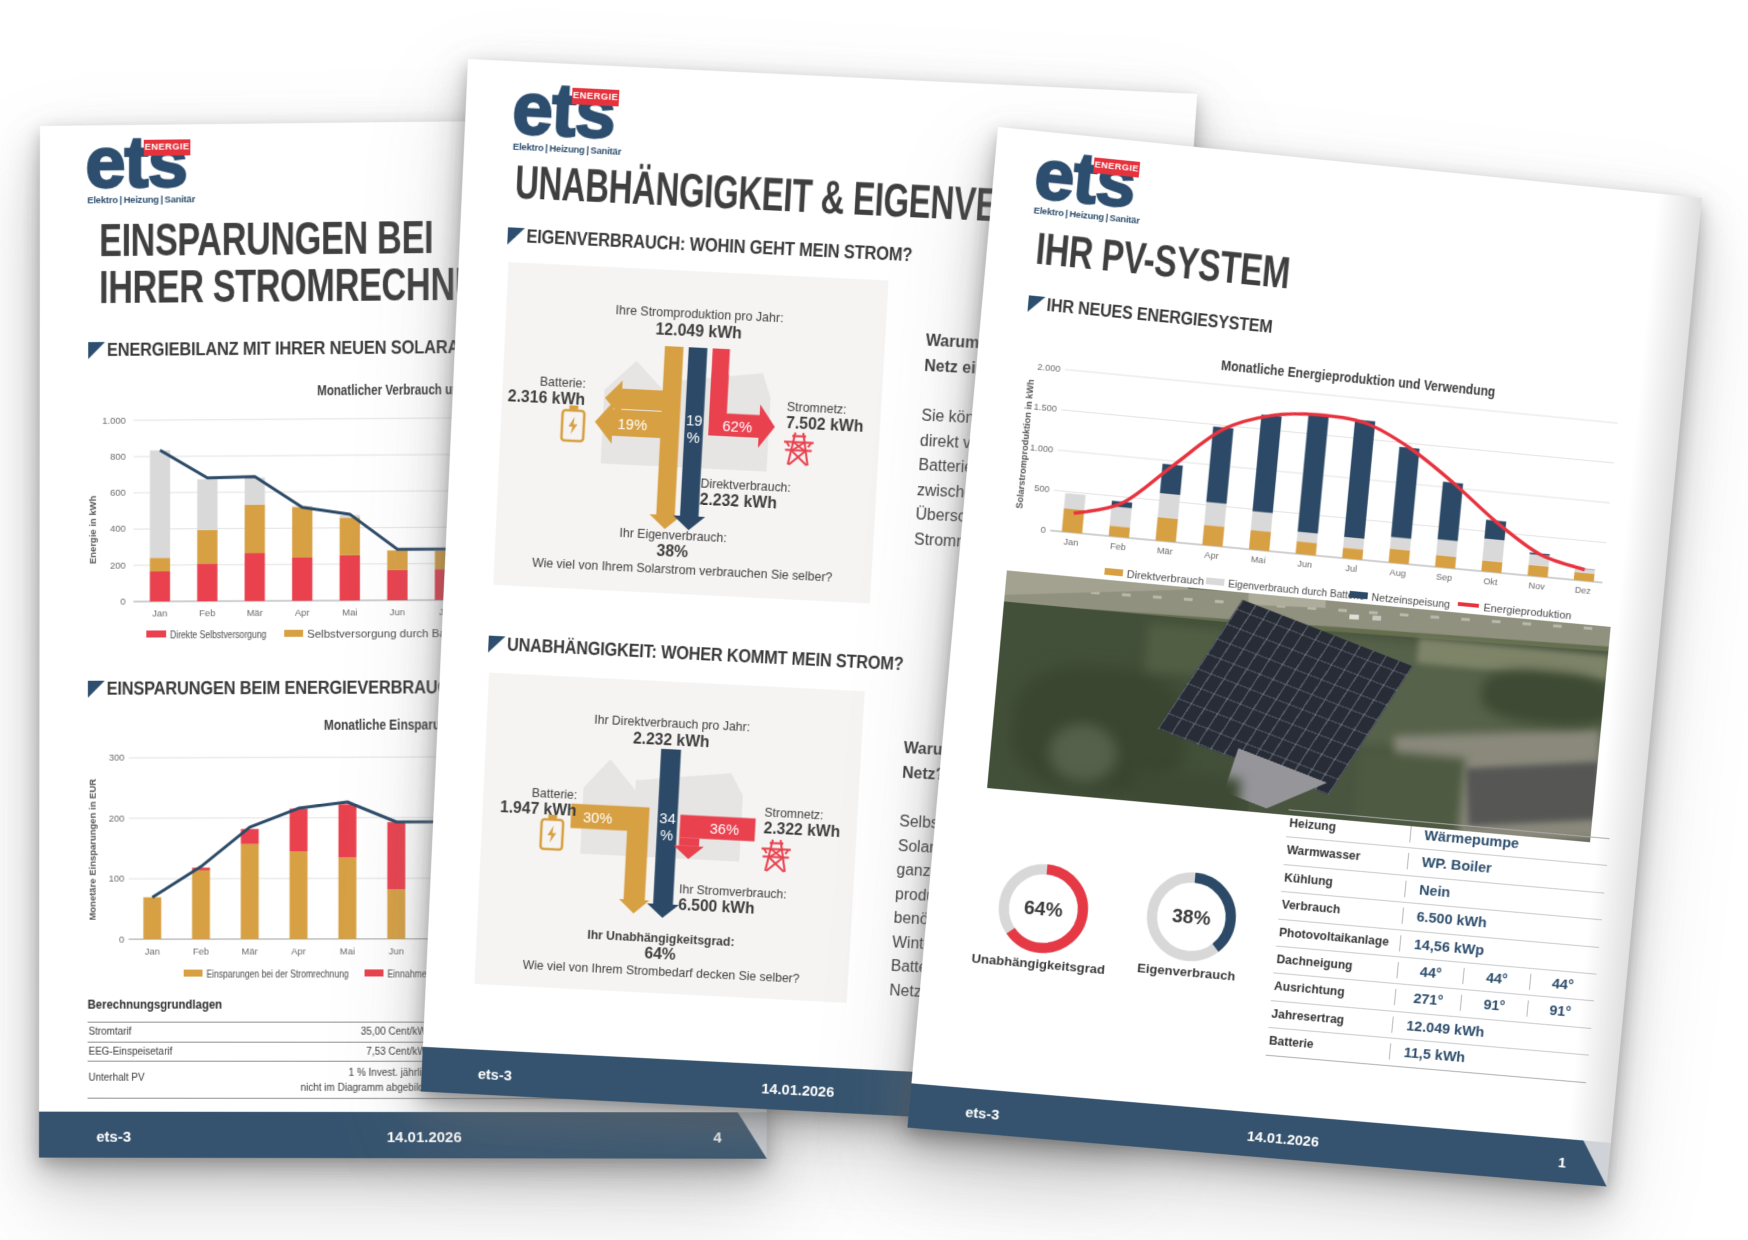 Image resolution: width=1748 pixels, height=1240 pixels. I want to click on svg-text:Selbstversorgung durch Batteri: Selbstversorgung durch Batterie, so click(389, 635).